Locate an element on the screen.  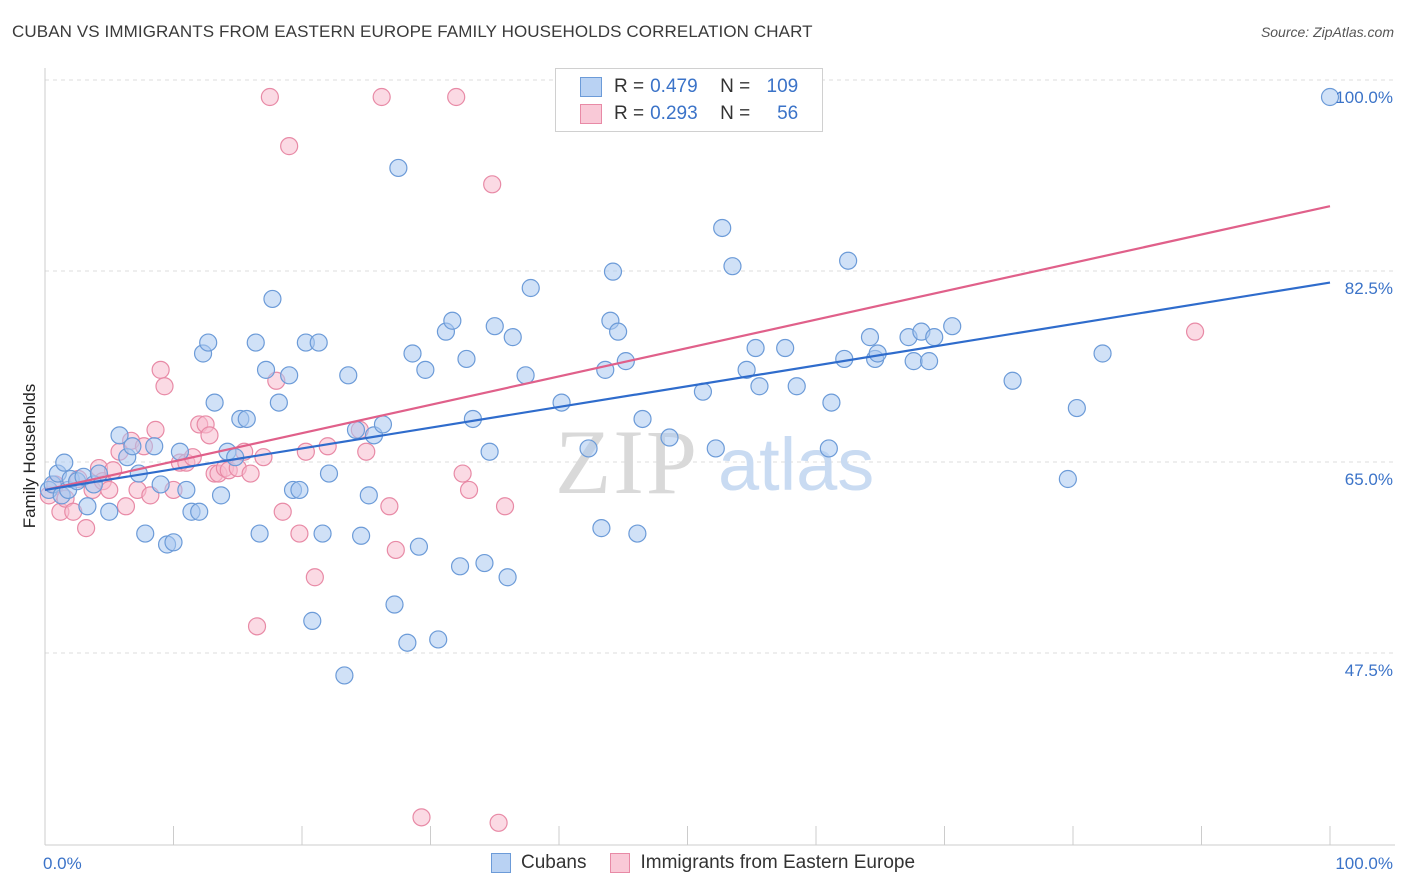
source-label: Source: ZipAtlas.com is located at coordinates (1327, 32).